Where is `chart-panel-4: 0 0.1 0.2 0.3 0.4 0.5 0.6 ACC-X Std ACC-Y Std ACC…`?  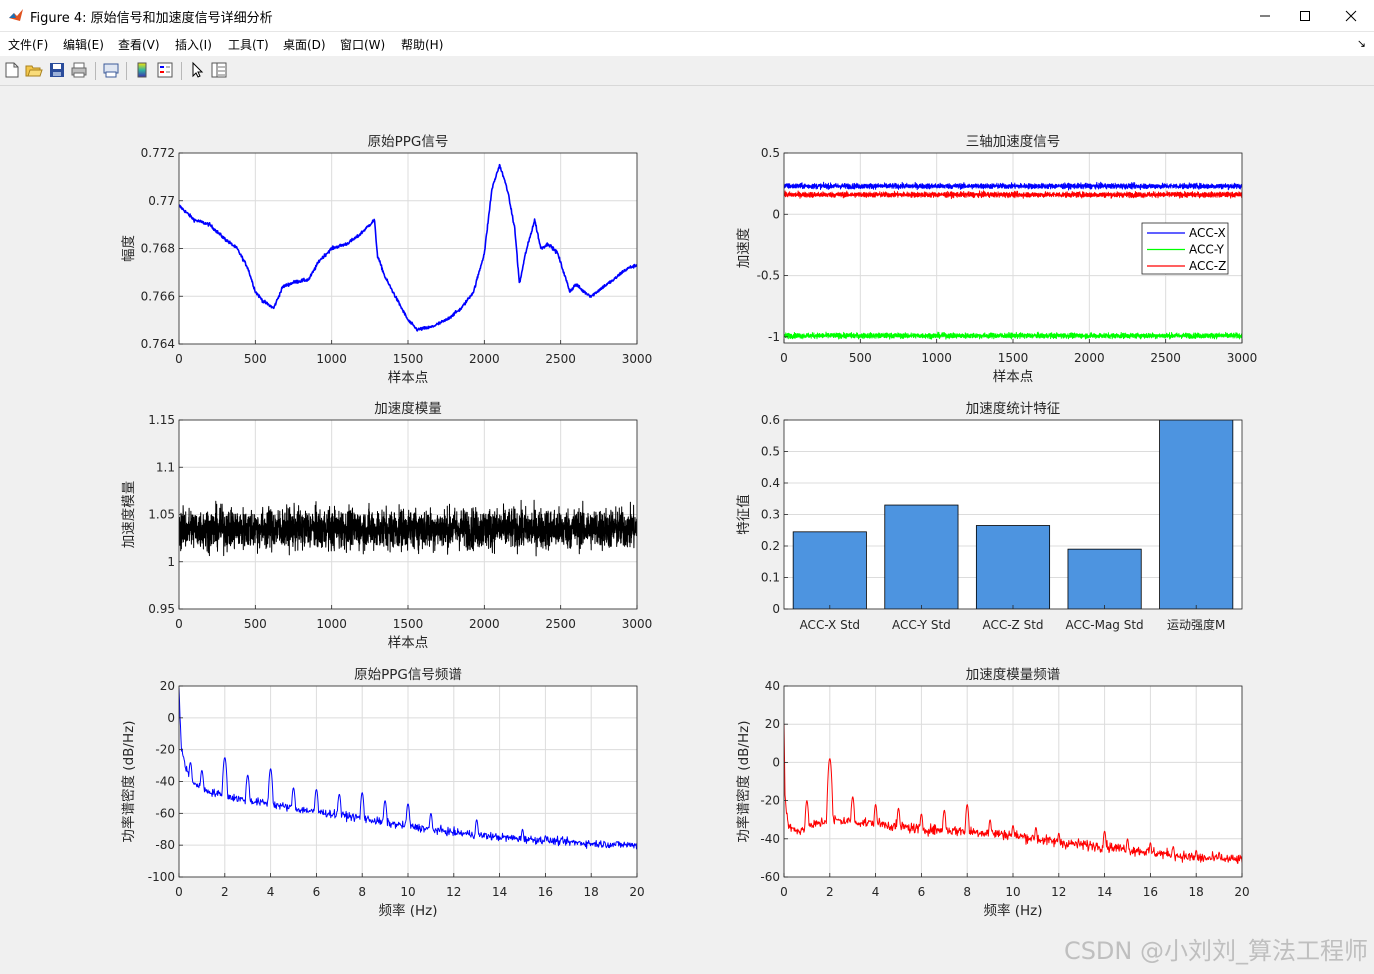
chart-panel-4: 0 0.1 0.2 0.3 0.4 0.5 0.6 ACC-X Std ACC-Y Std ACC… is located at coordinates (989, 516).